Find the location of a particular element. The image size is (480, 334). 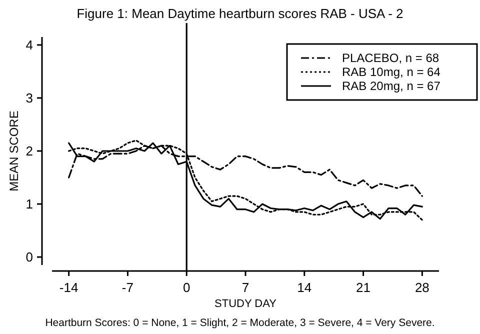

y-tick-label: 0 is located at coordinates (29, 257).